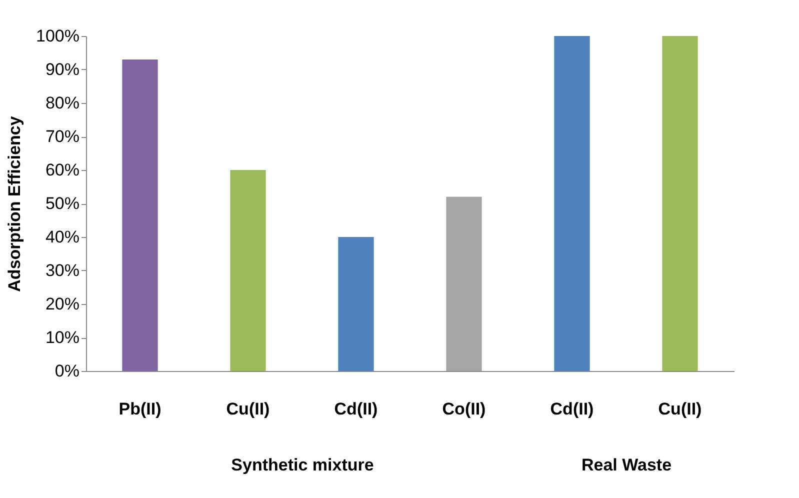 Image resolution: width=799 pixels, height=498 pixels. What do you see at coordinates (302, 465) in the screenshot?
I see `x-axis-title: Synthetic mixture` at bounding box center [302, 465].